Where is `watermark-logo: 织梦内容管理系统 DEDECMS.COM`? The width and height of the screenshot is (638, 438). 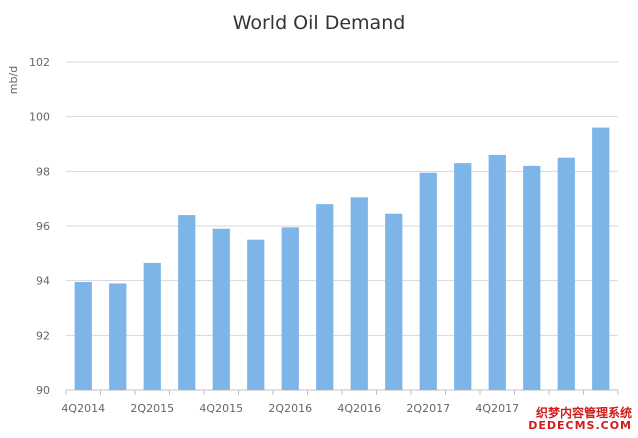 watermark-logo: 织梦内容管理系统 DEDECMS.COM is located at coordinates (580, 418).